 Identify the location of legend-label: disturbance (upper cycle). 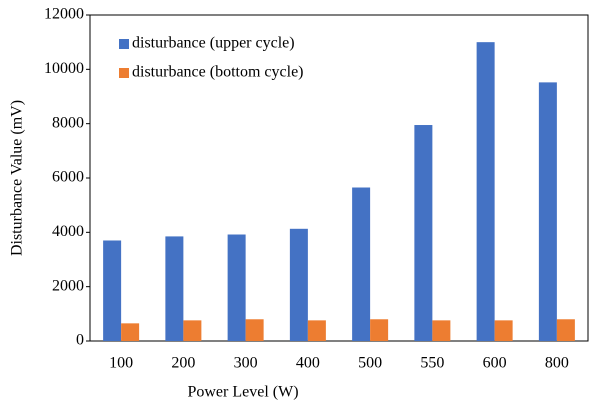
(213, 43).